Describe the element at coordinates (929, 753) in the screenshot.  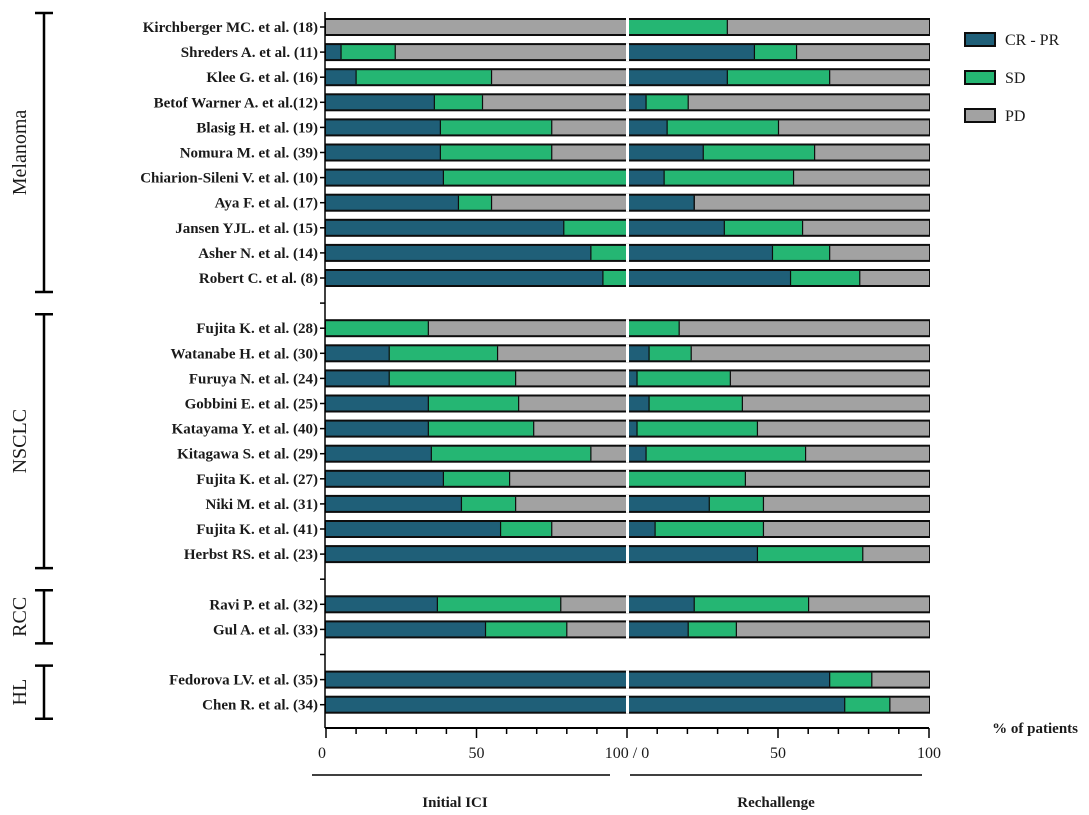
I see `tick-label: 100` at that location.